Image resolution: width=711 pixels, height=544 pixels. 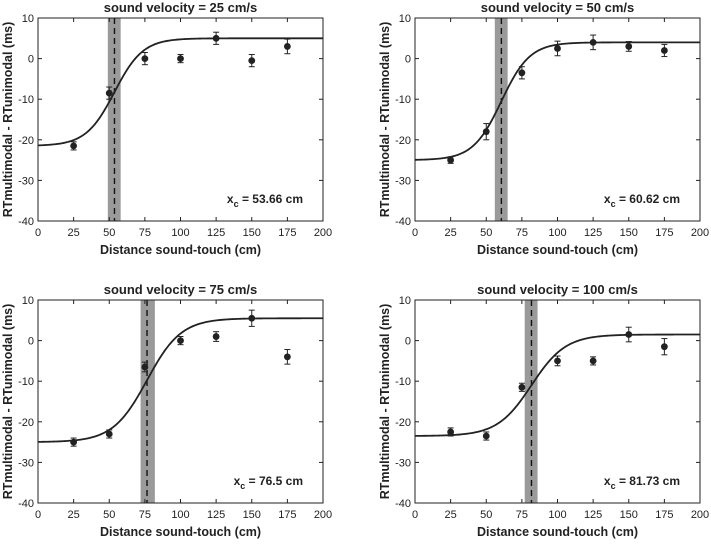 What do you see at coordinates (181, 289) in the screenshot?
I see `chart-title: sound velocity = 75 cm/s` at bounding box center [181, 289].